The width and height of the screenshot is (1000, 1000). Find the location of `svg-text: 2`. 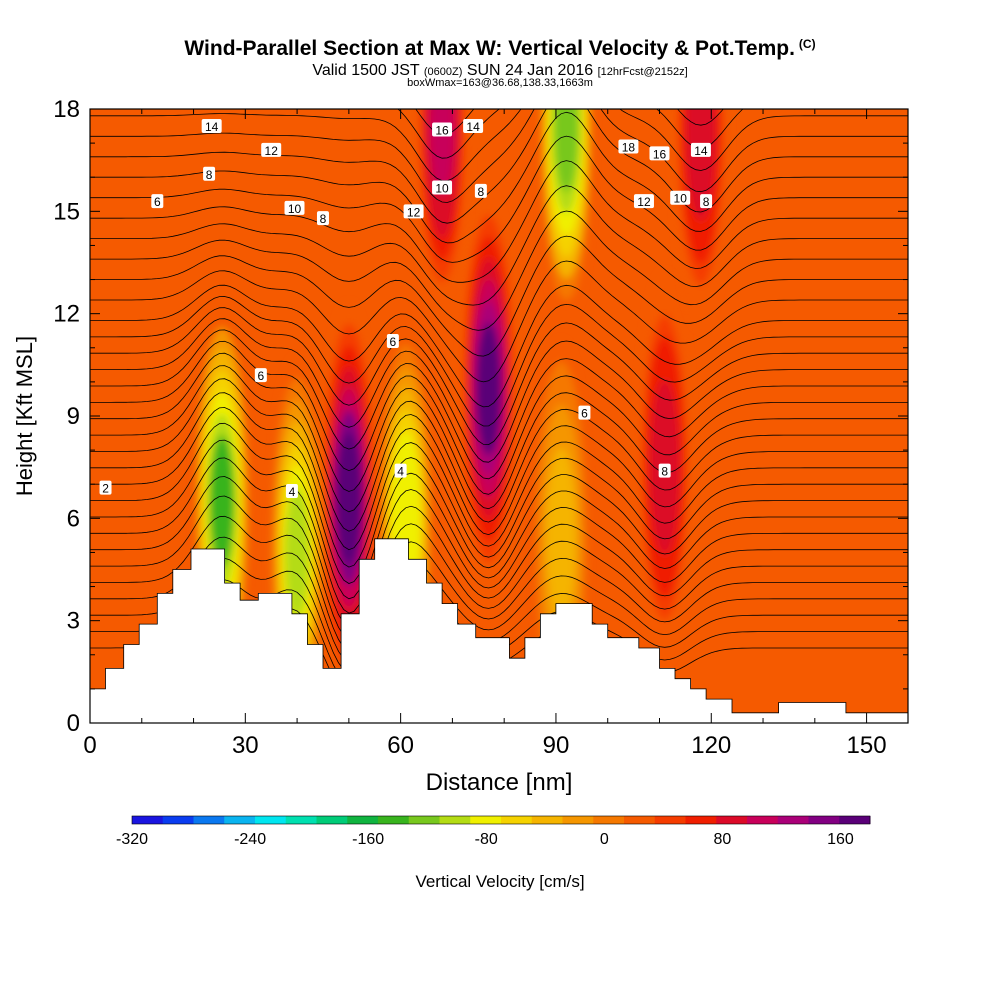

svg-text: 2 is located at coordinates (105, 489).